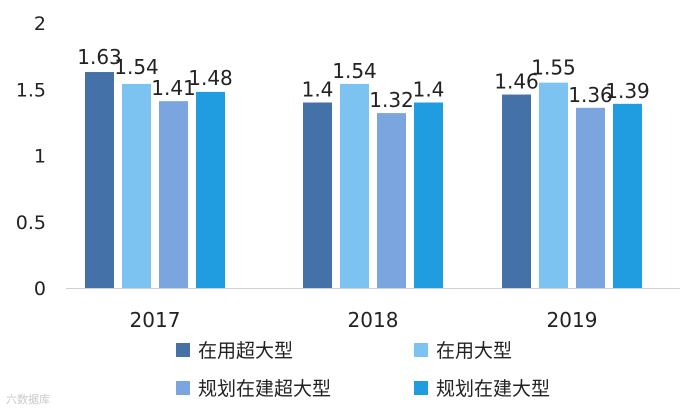 This screenshot has width=693, height=408. I want to click on legend-label: 在用大型, so click(474, 351).